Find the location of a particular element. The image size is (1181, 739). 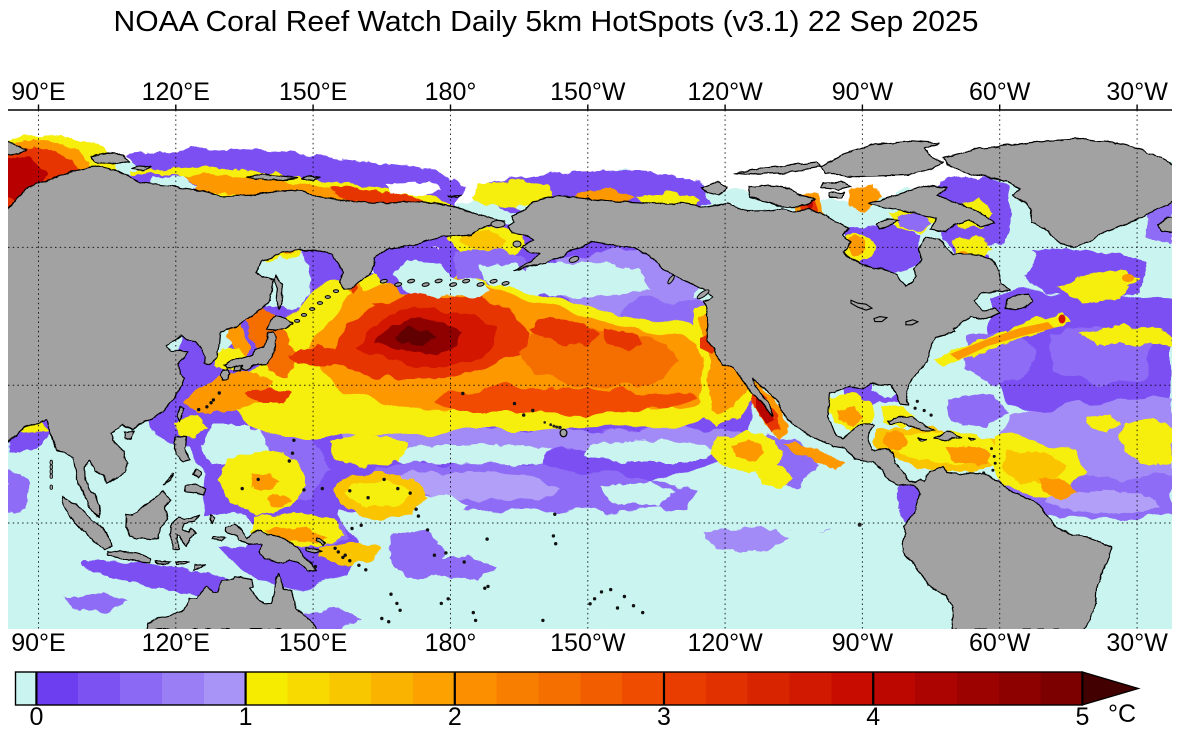

svg-text: 1 is located at coordinates (246, 717).